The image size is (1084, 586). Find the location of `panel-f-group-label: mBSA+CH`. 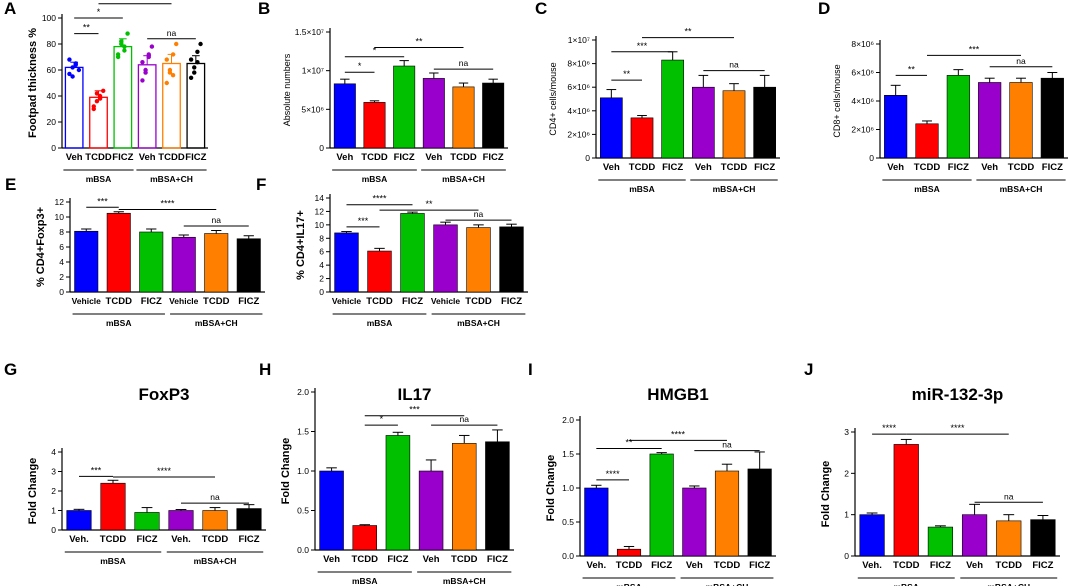

panel-f-group-label: mBSA+CH is located at coordinates (478, 323).